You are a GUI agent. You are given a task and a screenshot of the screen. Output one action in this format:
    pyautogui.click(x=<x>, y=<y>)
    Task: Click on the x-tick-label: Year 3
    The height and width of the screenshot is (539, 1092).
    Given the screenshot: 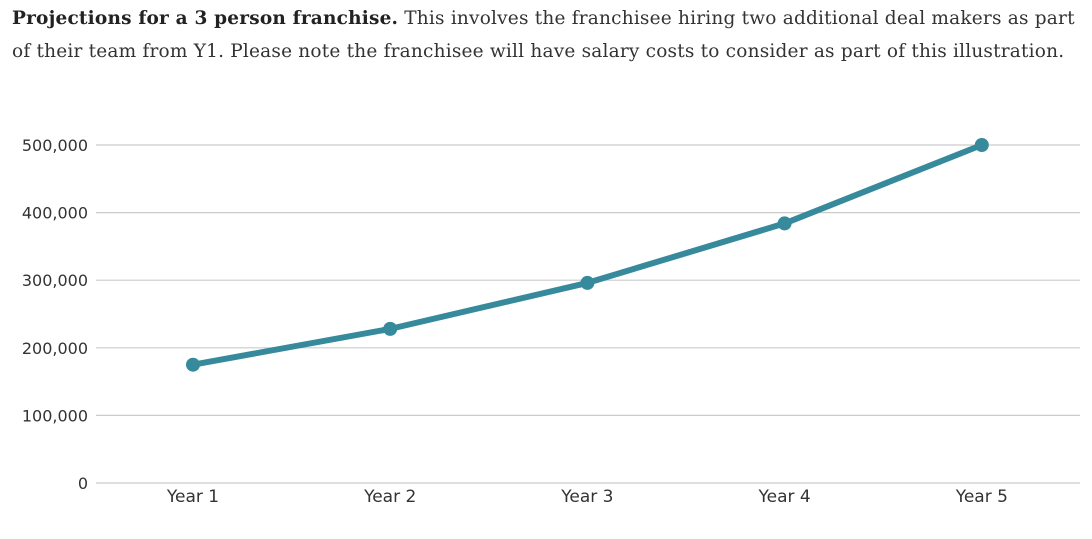 What is the action you would take?
    pyautogui.click(x=586, y=497)
    